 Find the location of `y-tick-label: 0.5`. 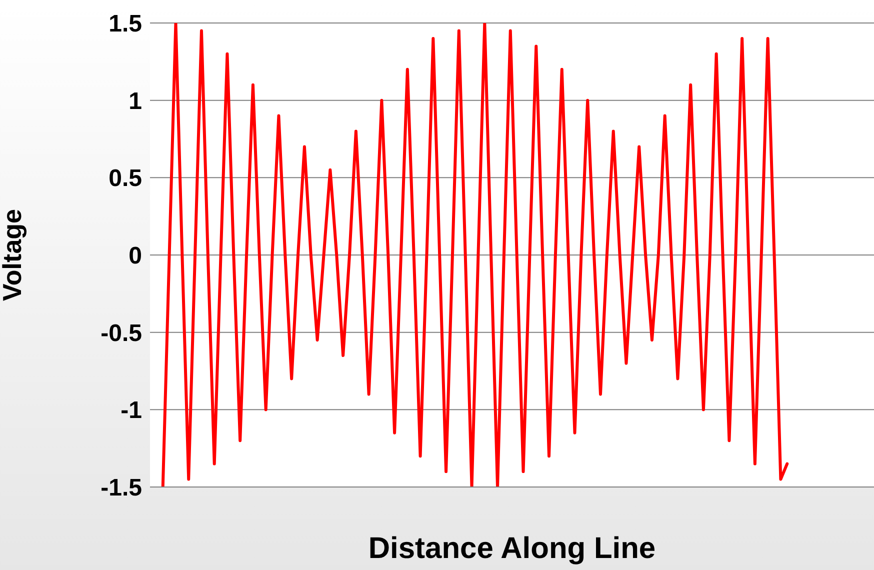

y-tick-label: 0.5 is located at coordinates (125, 178).